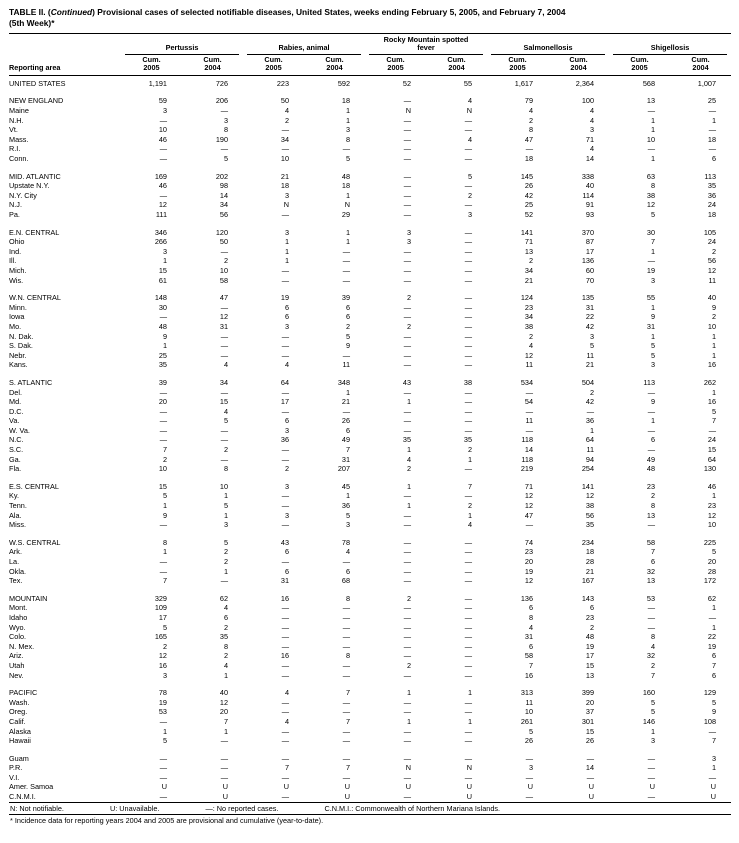 This screenshot has width=739, height=843. I want to click on reporting-area-cell: Ohio, so click(17, 242).